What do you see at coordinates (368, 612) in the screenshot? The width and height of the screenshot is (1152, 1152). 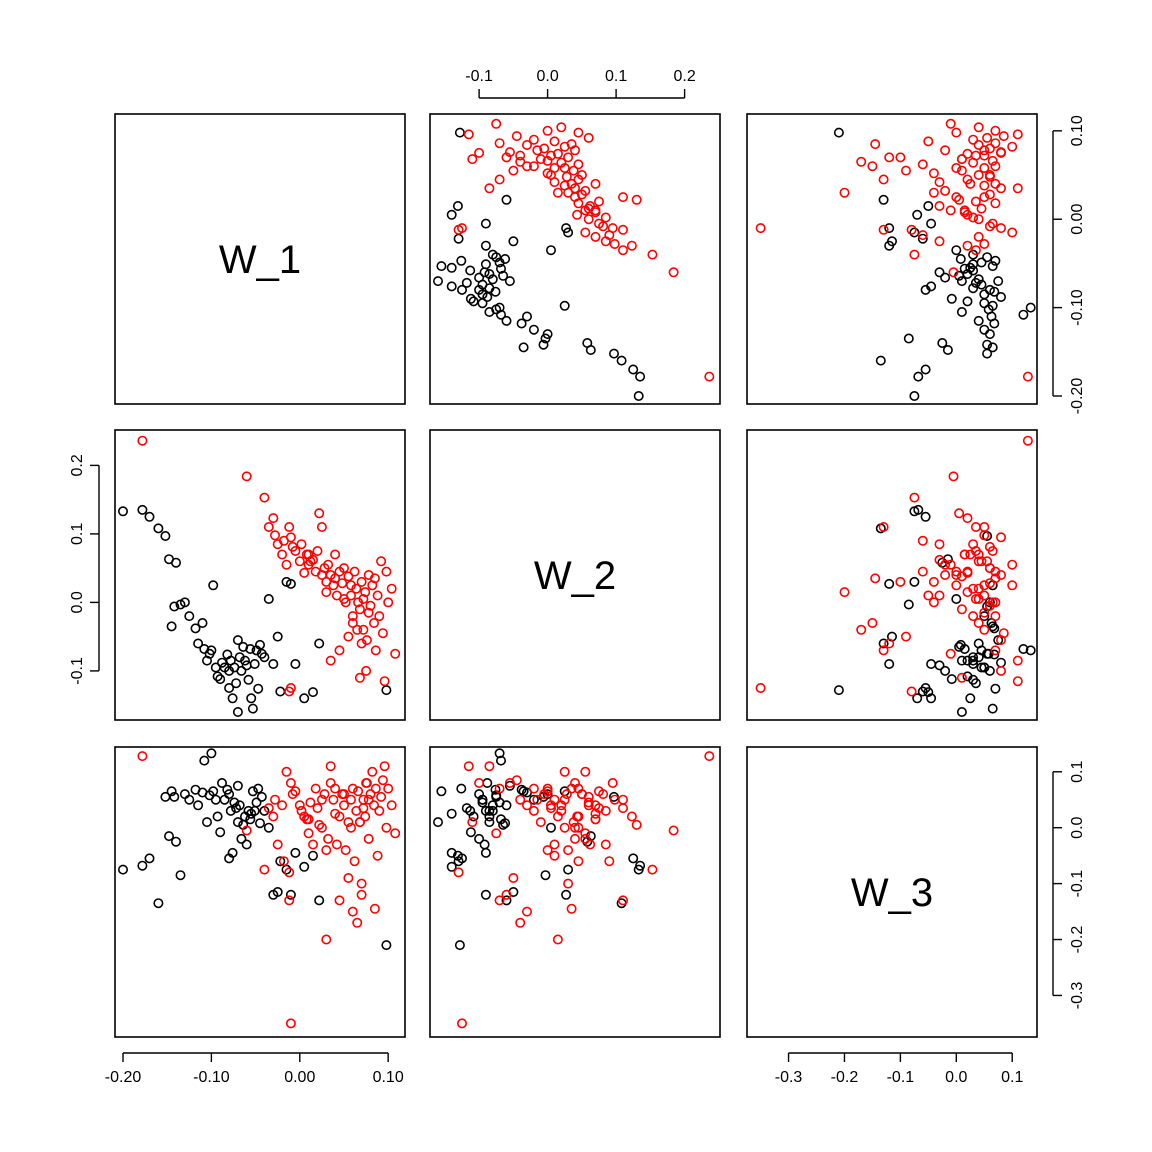 I see `point-red-79-r2c1` at bounding box center [368, 612].